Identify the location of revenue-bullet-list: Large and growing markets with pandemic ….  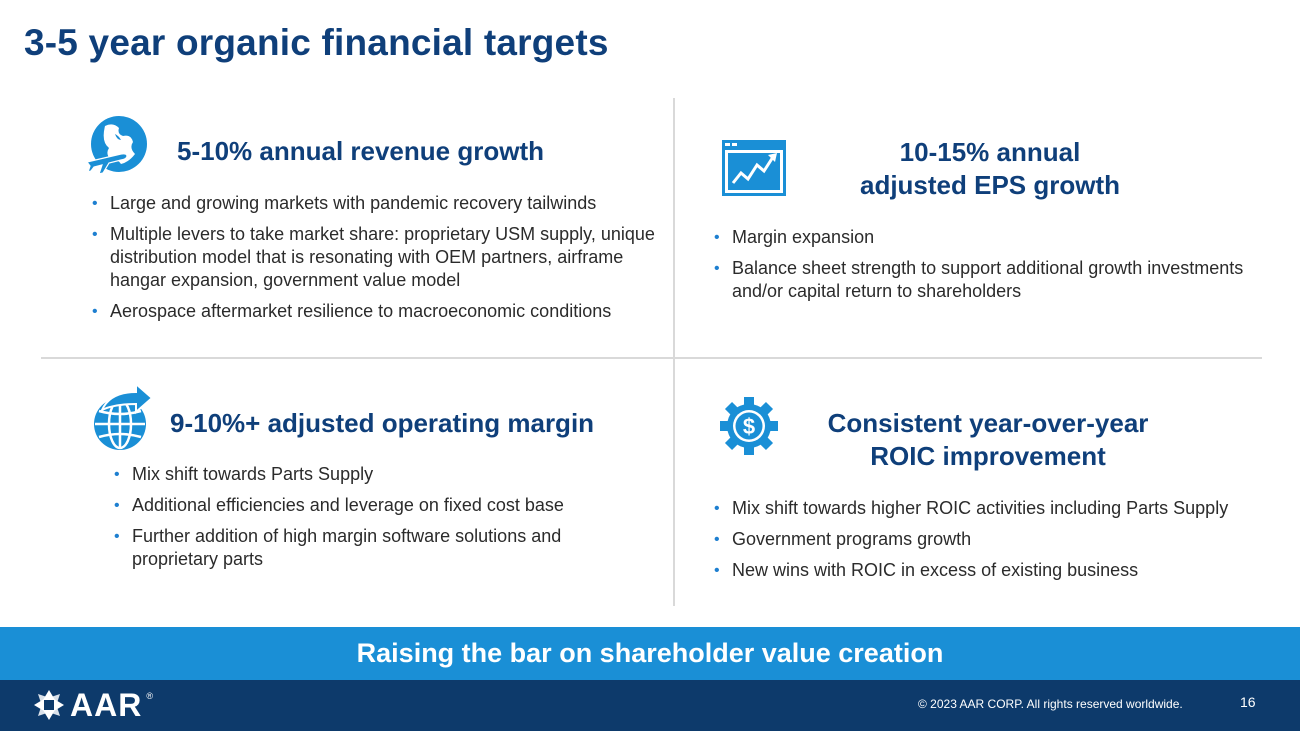
(375, 261).